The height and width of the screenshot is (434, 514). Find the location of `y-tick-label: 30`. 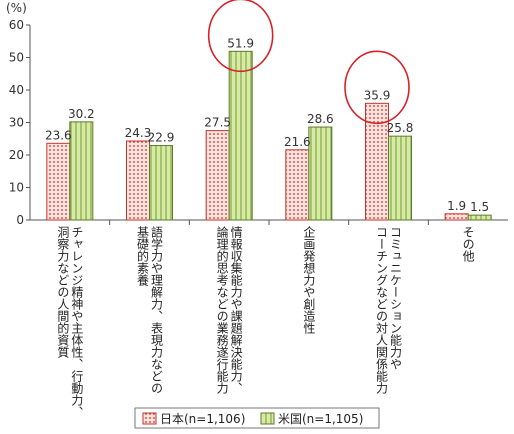

y-tick-label: 30 is located at coordinates (16, 123).